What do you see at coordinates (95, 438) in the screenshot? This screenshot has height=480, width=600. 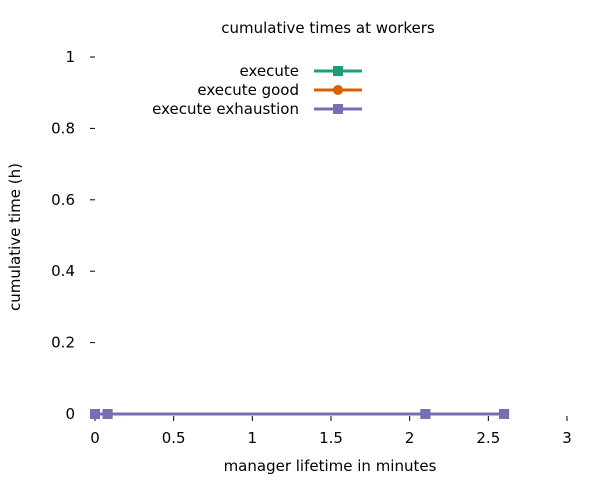 I see `x-tick-label: 0` at bounding box center [95, 438].